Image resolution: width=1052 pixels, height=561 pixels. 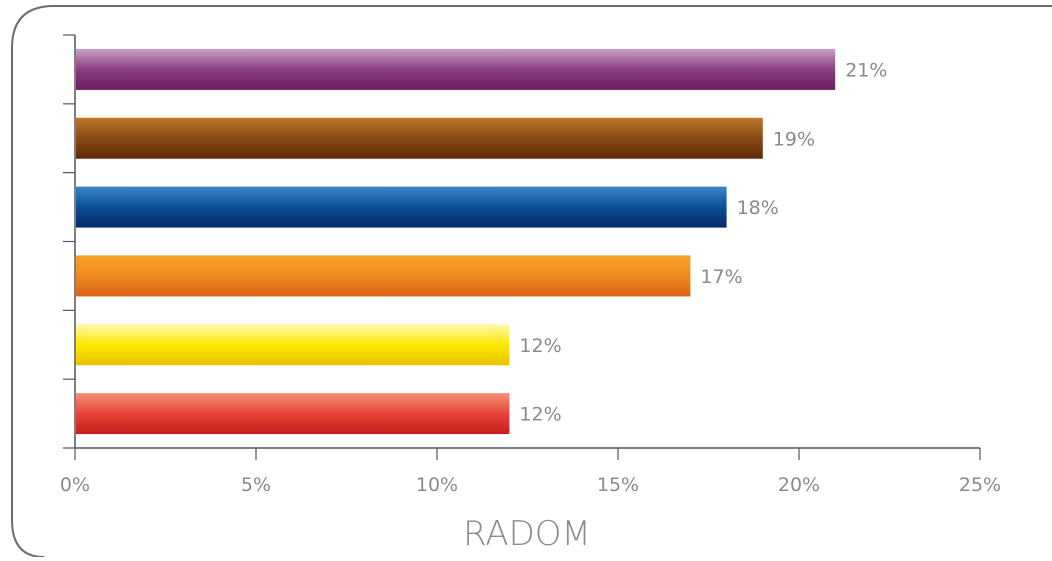 What do you see at coordinates (866, 70) in the screenshot?
I see `bar-value-label: 21%` at bounding box center [866, 70].